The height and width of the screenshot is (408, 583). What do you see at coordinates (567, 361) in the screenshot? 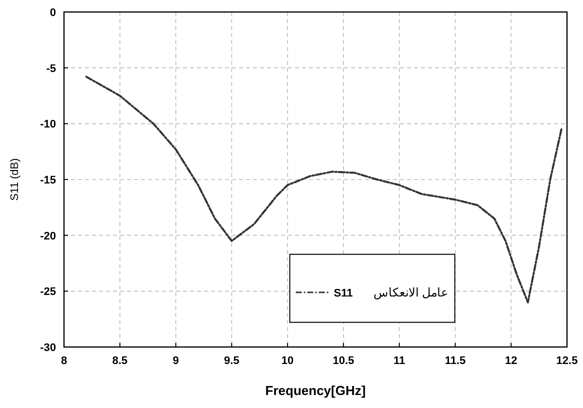
I see `x-tick-label: 12.5` at bounding box center [567, 361].